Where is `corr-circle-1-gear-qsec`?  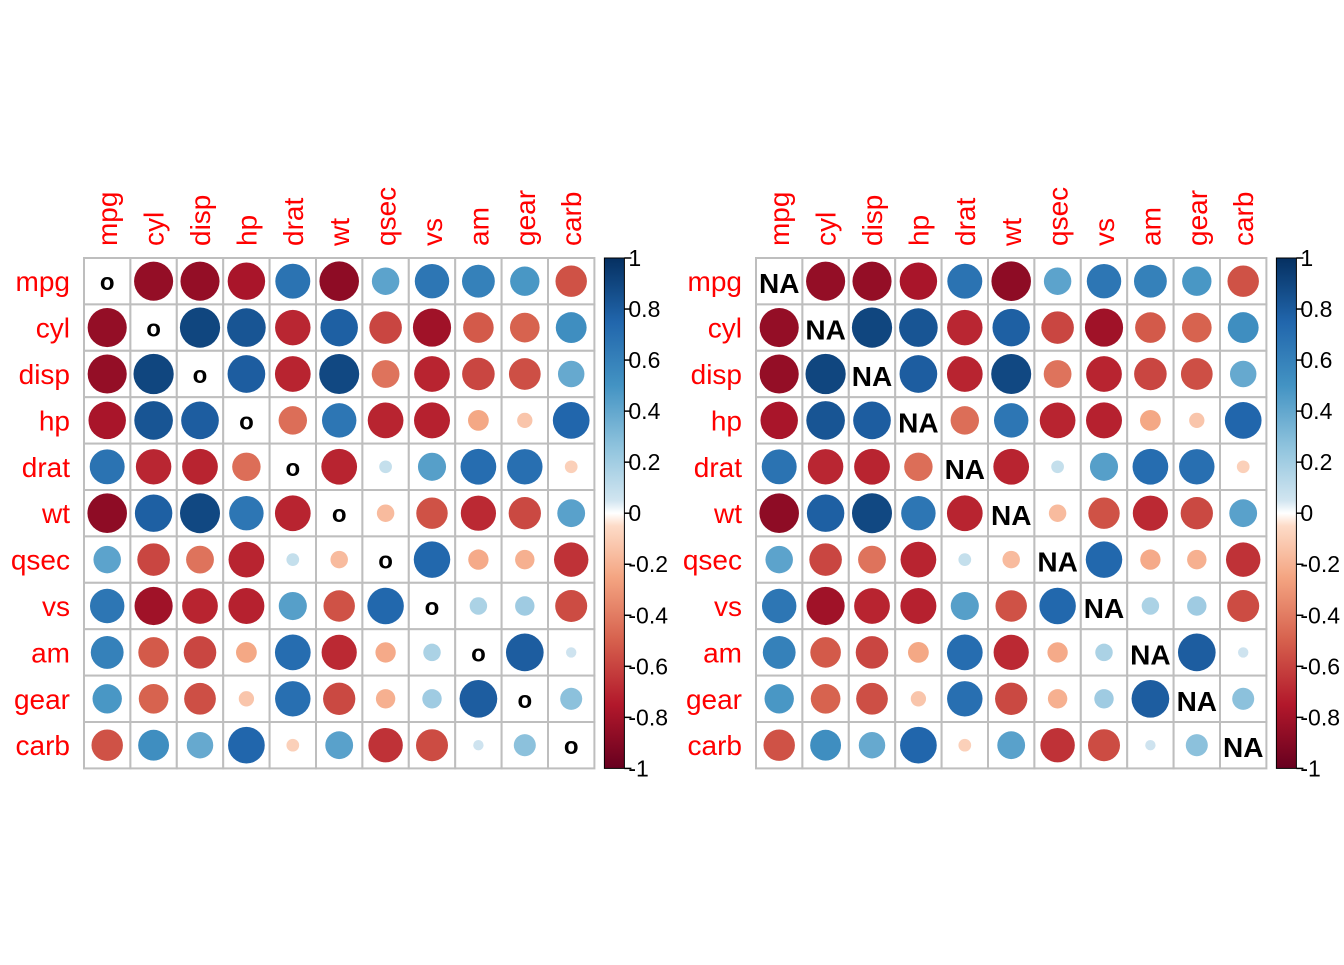 corr-circle-1-gear-qsec is located at coordinates (1057, 699).